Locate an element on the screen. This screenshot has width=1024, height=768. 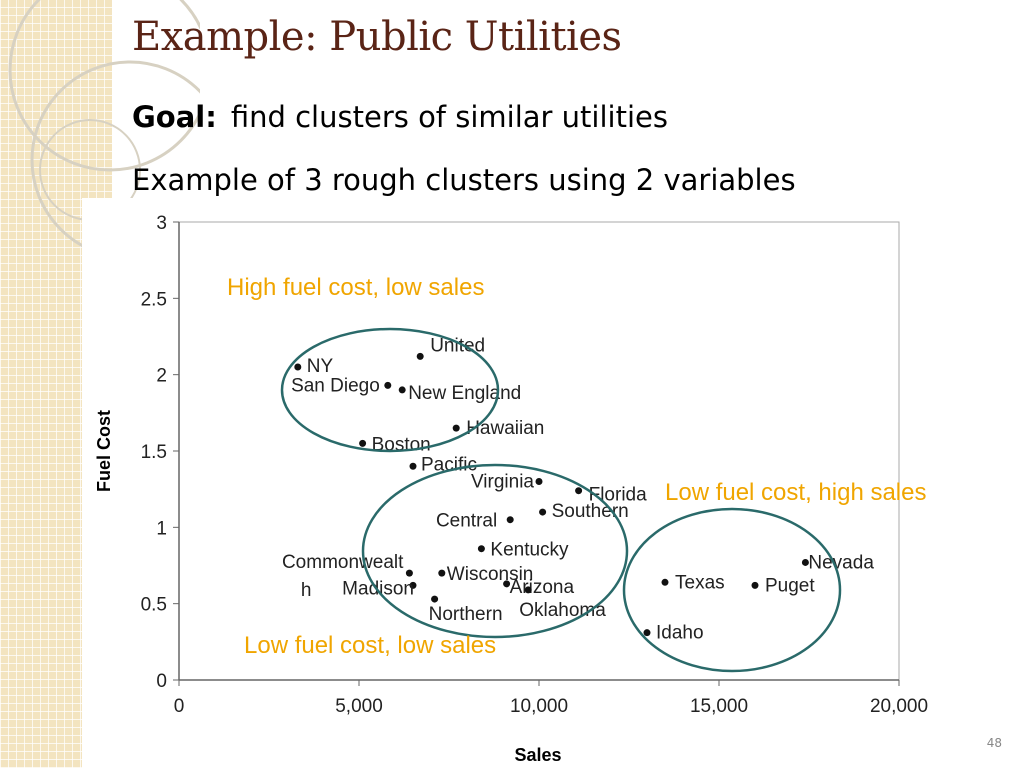
point-ny is located at coordinates (298, 367).